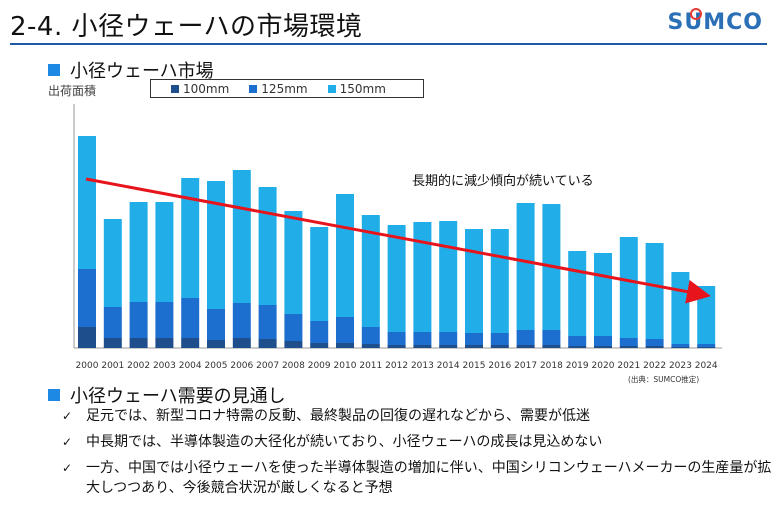 Image resolution: width=777 pixels, height=506 pixels. I want to click on x-tick-label: 2006, so click(241, 366).